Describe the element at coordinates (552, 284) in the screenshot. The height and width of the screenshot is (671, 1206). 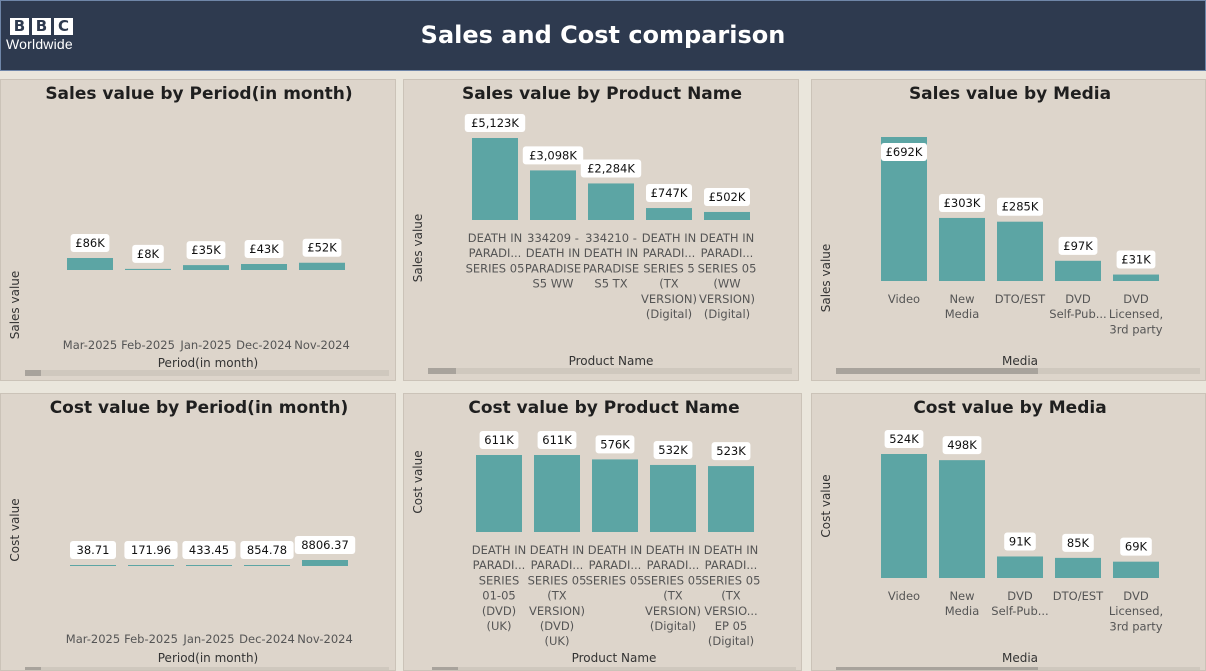
I see `tick-line: S5 WW` at that location.